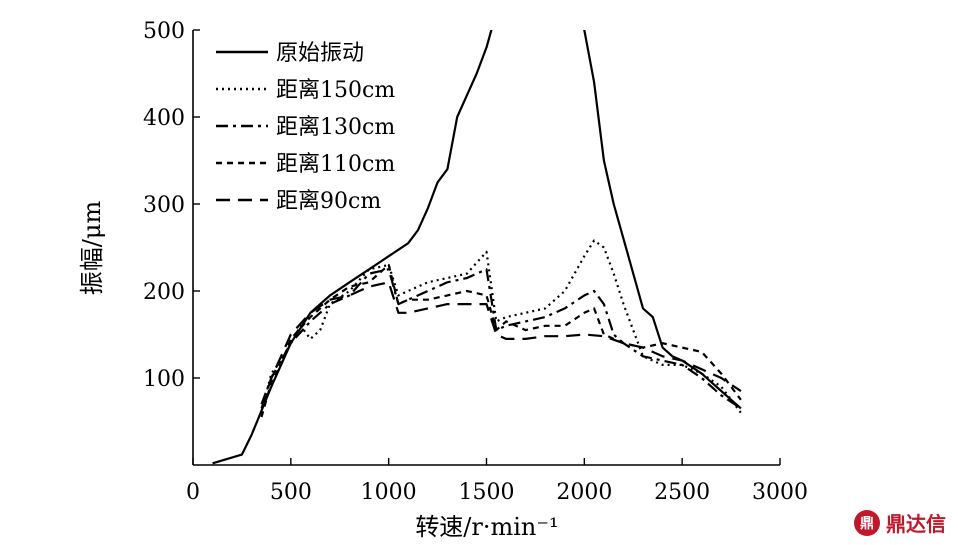  I want to click on y-tick-label: 100, so click(164, 379).